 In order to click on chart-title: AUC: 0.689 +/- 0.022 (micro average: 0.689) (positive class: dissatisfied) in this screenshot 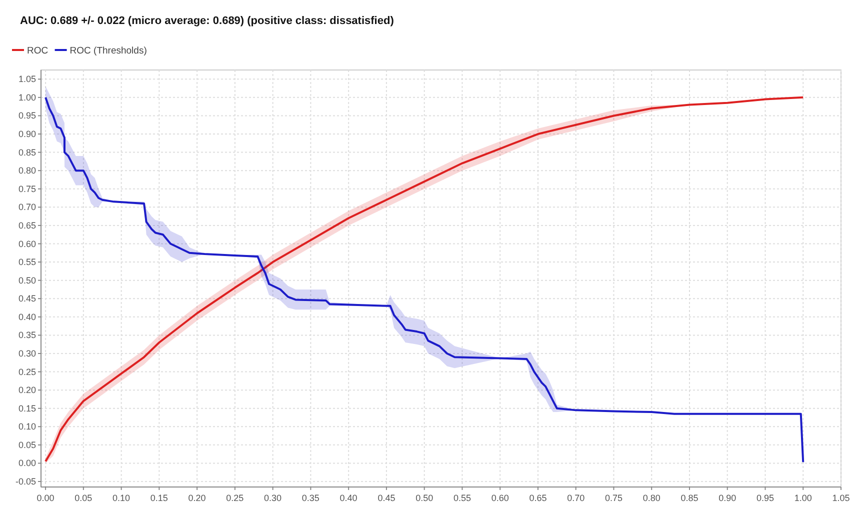, I will do `click(207, 21)`.